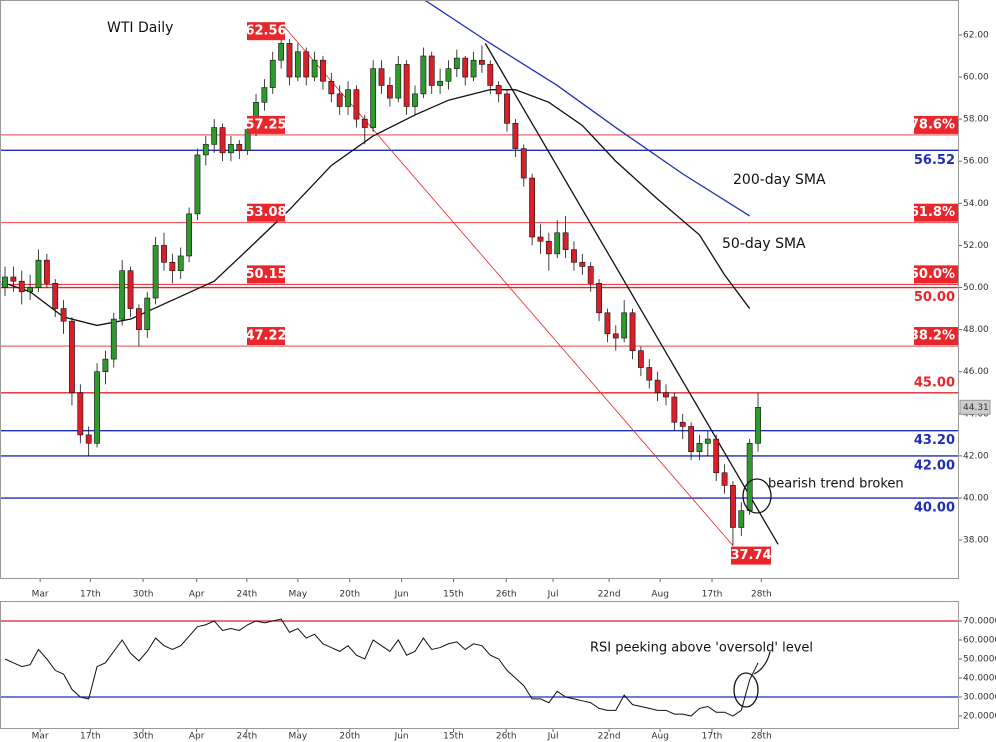 Image resolution: width=996 pixels, height=742 pixels. Describe the element at coordinates (779, 180) in the screenshot. I see `sma-label: 200-day SMA` at that location.